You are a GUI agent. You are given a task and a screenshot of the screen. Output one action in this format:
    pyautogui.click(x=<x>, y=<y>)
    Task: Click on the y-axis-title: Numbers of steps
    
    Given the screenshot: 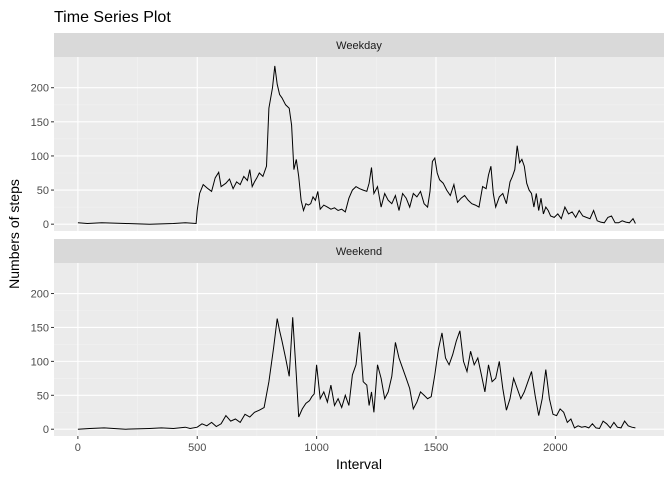 What is the action you would take?
    pyautogui.click(x=14, y=234)
    